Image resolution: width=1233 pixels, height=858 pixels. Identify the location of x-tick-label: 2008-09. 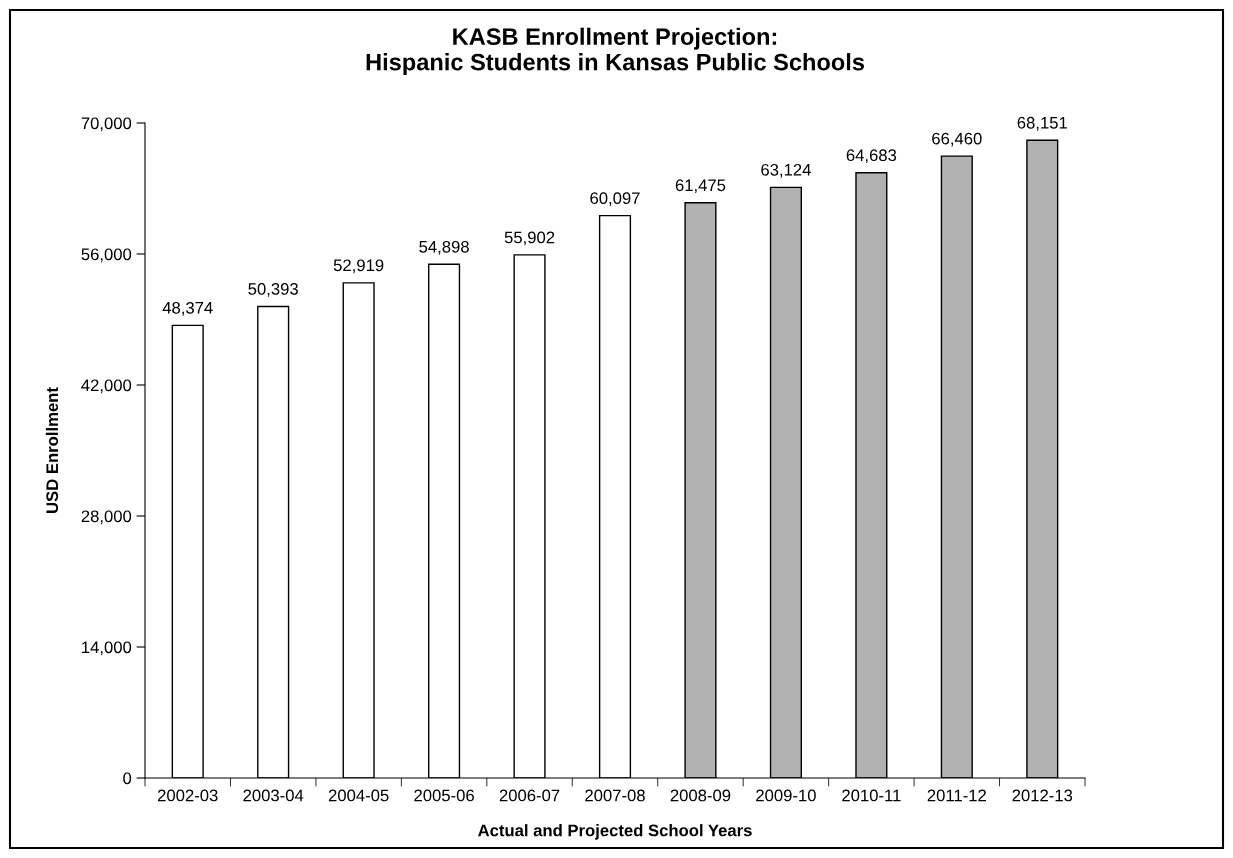
(700, 795).